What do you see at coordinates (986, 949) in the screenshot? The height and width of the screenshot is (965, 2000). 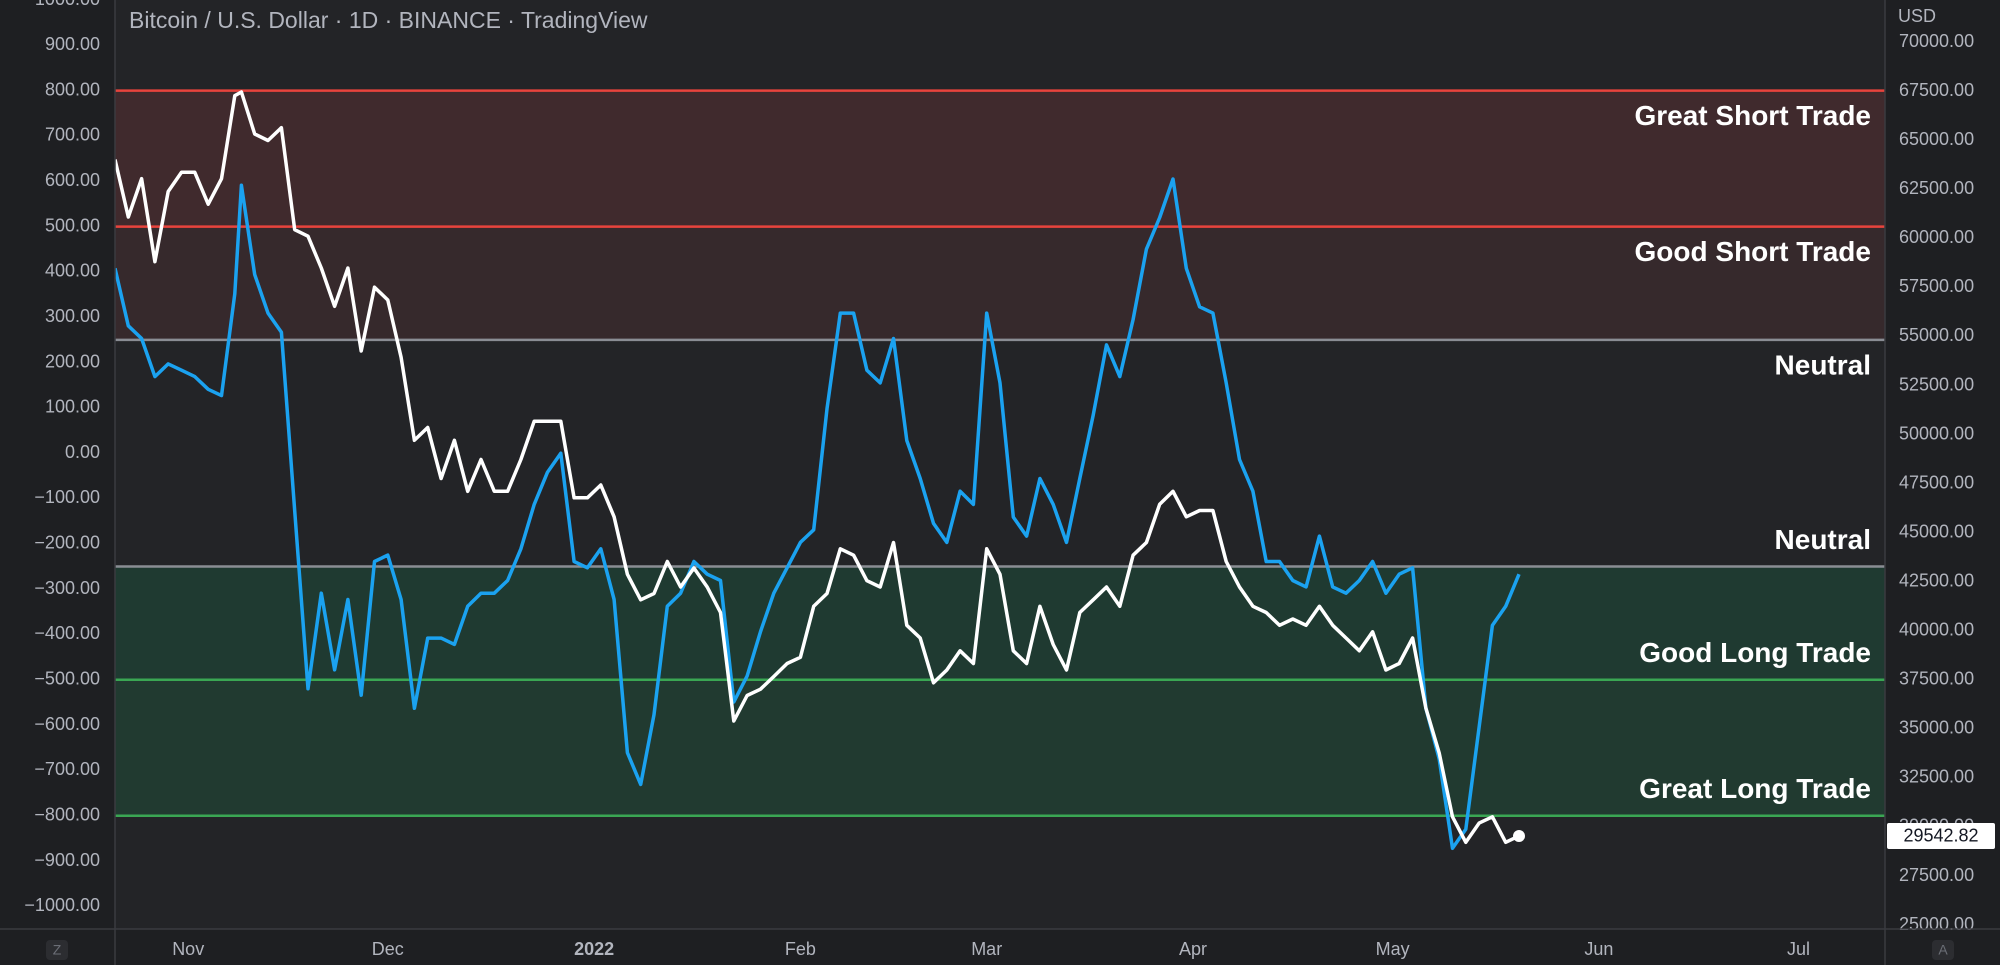 I see `x-tick-label: Mar` at bounding box center [986, 949].